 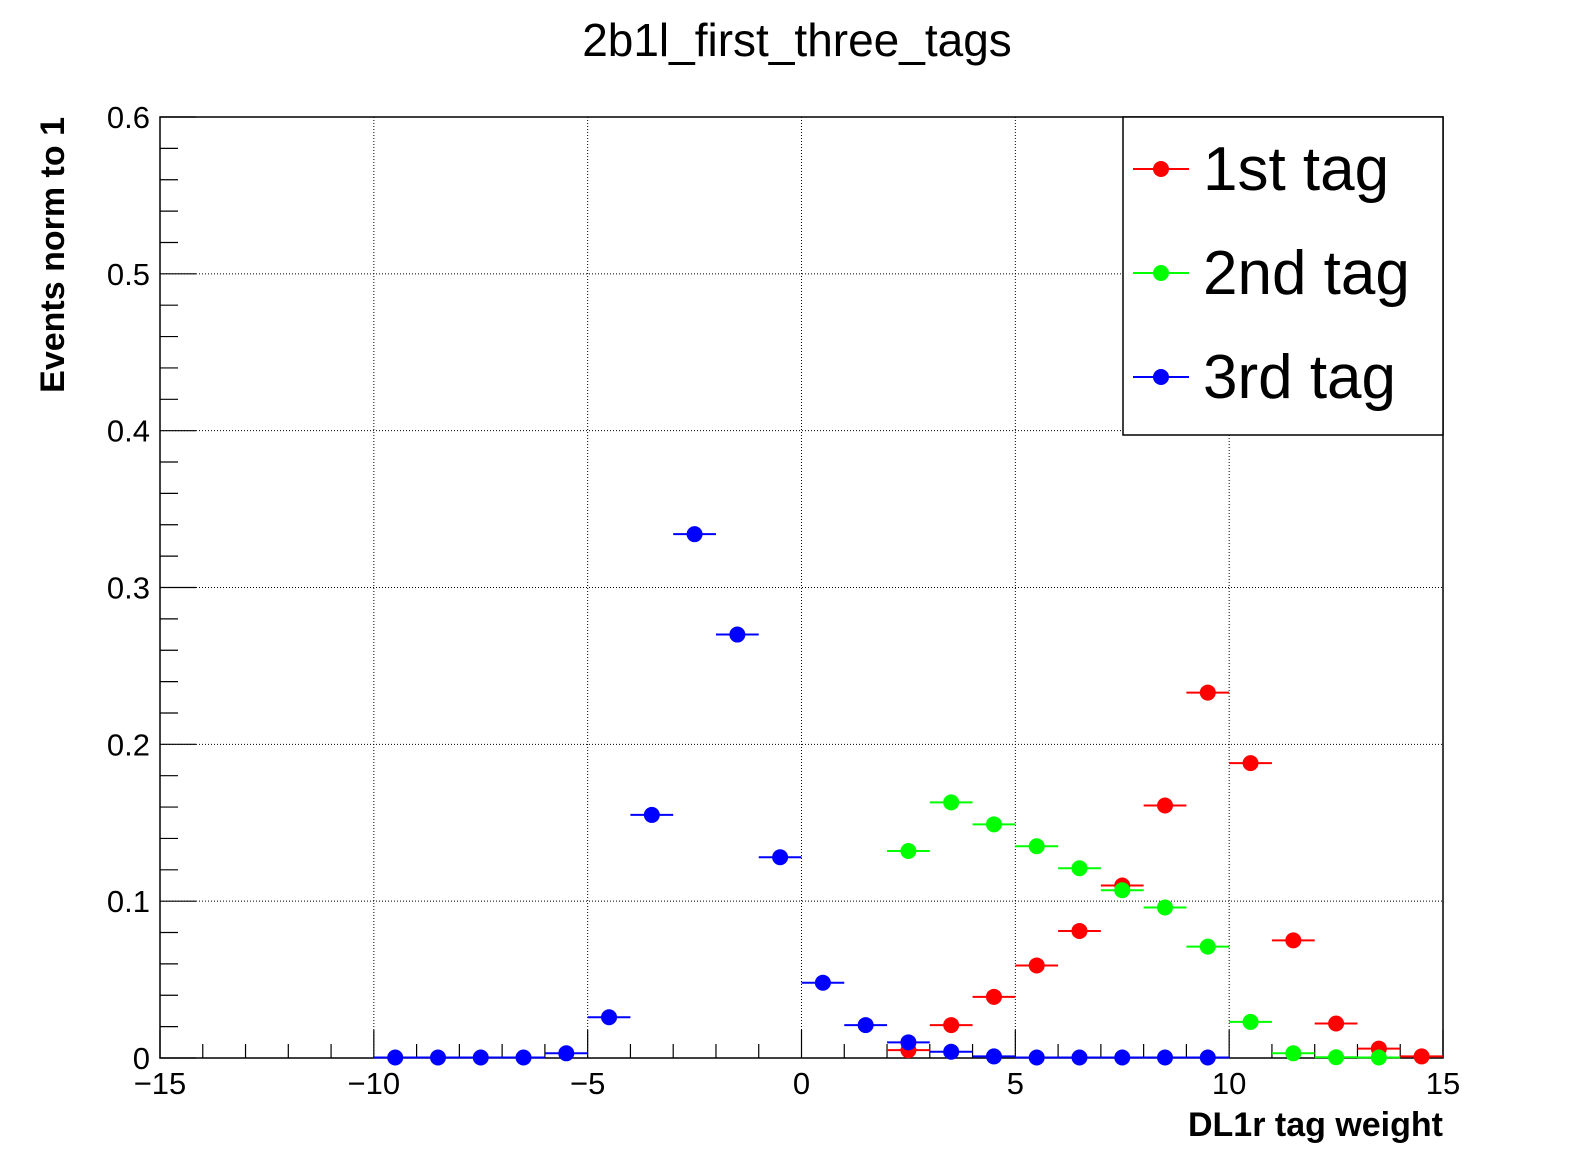 What do you see at coordinates (1315, 1125) in the screenshot?
I see `x-axis-label: DL1r tag weight` at bounding box center [1315, 1125].